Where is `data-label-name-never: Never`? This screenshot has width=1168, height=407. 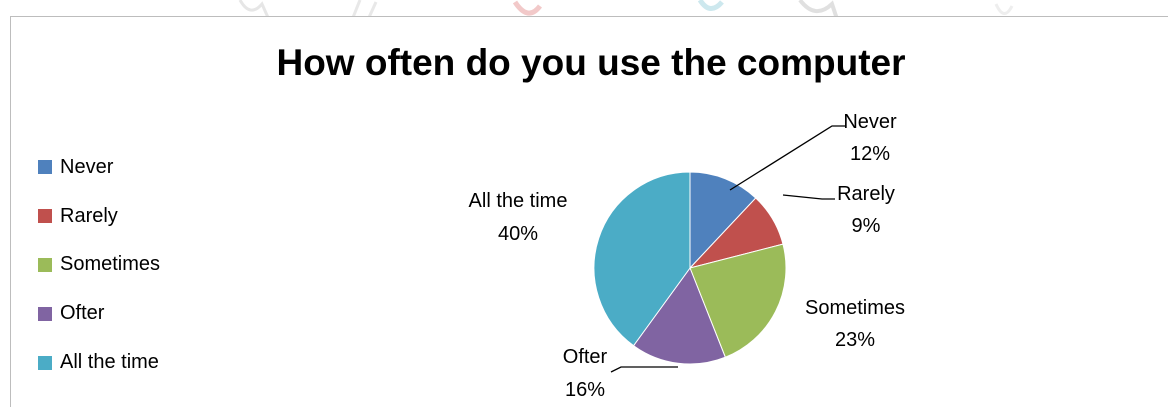
data-label-name-never: Never is located at coordinates (870, 122).